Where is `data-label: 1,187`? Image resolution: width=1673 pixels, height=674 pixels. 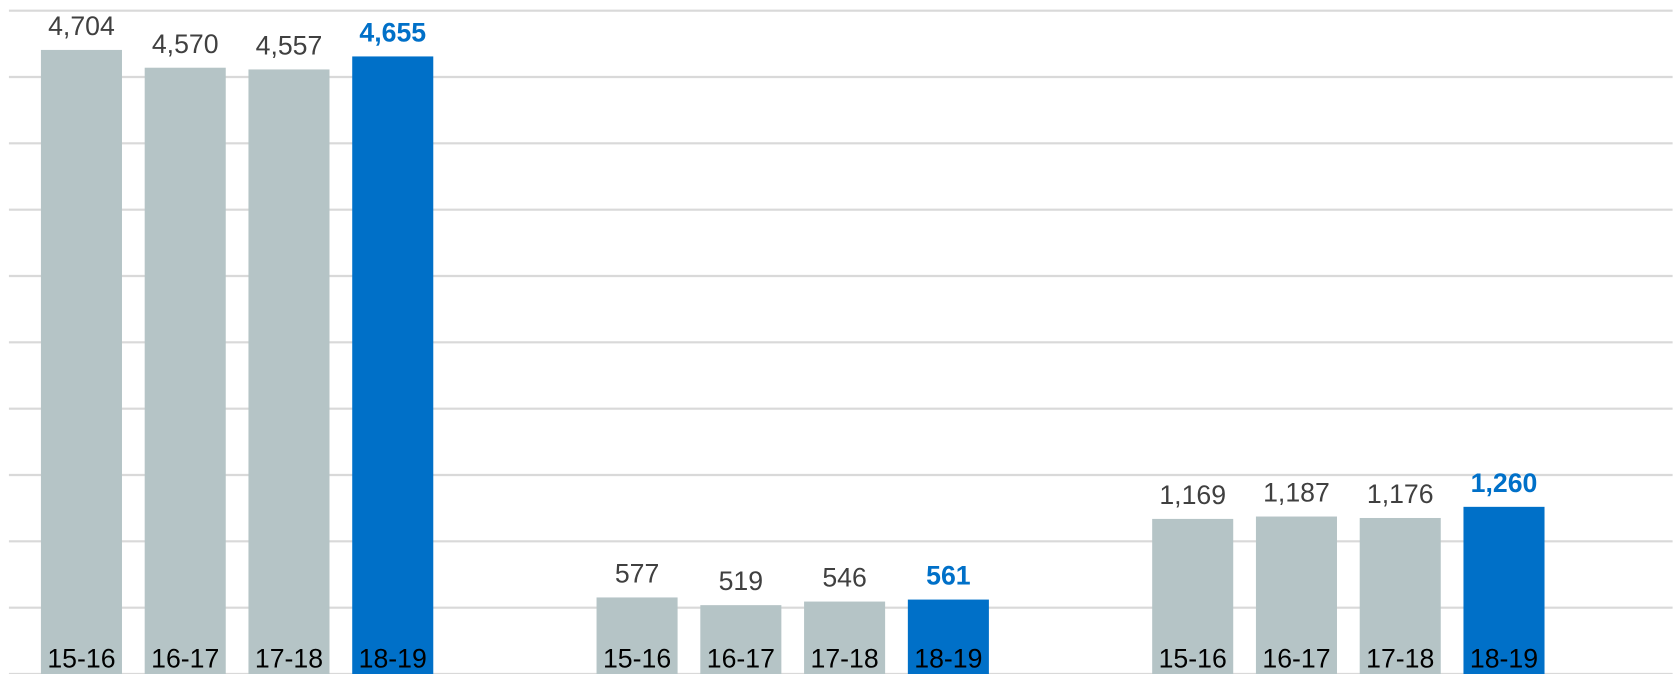
data-label: 1,187 is located at coordinates (1296, 493).